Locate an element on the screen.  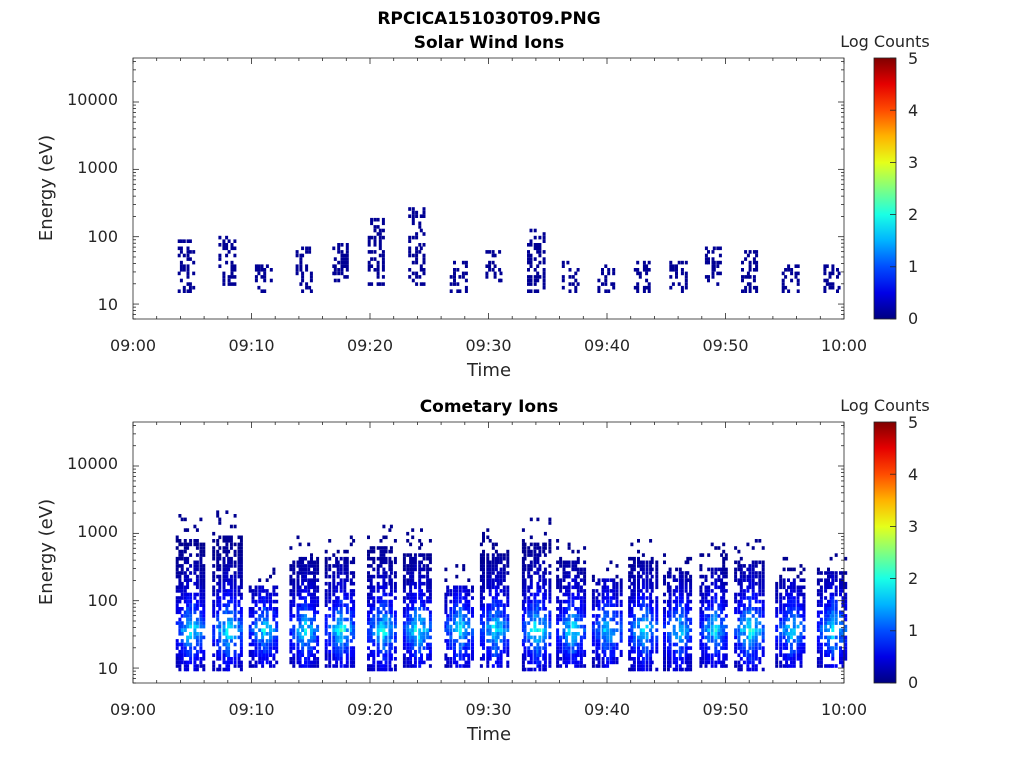
x-tick-label: 09:40 is located at coordinates (607, 709).